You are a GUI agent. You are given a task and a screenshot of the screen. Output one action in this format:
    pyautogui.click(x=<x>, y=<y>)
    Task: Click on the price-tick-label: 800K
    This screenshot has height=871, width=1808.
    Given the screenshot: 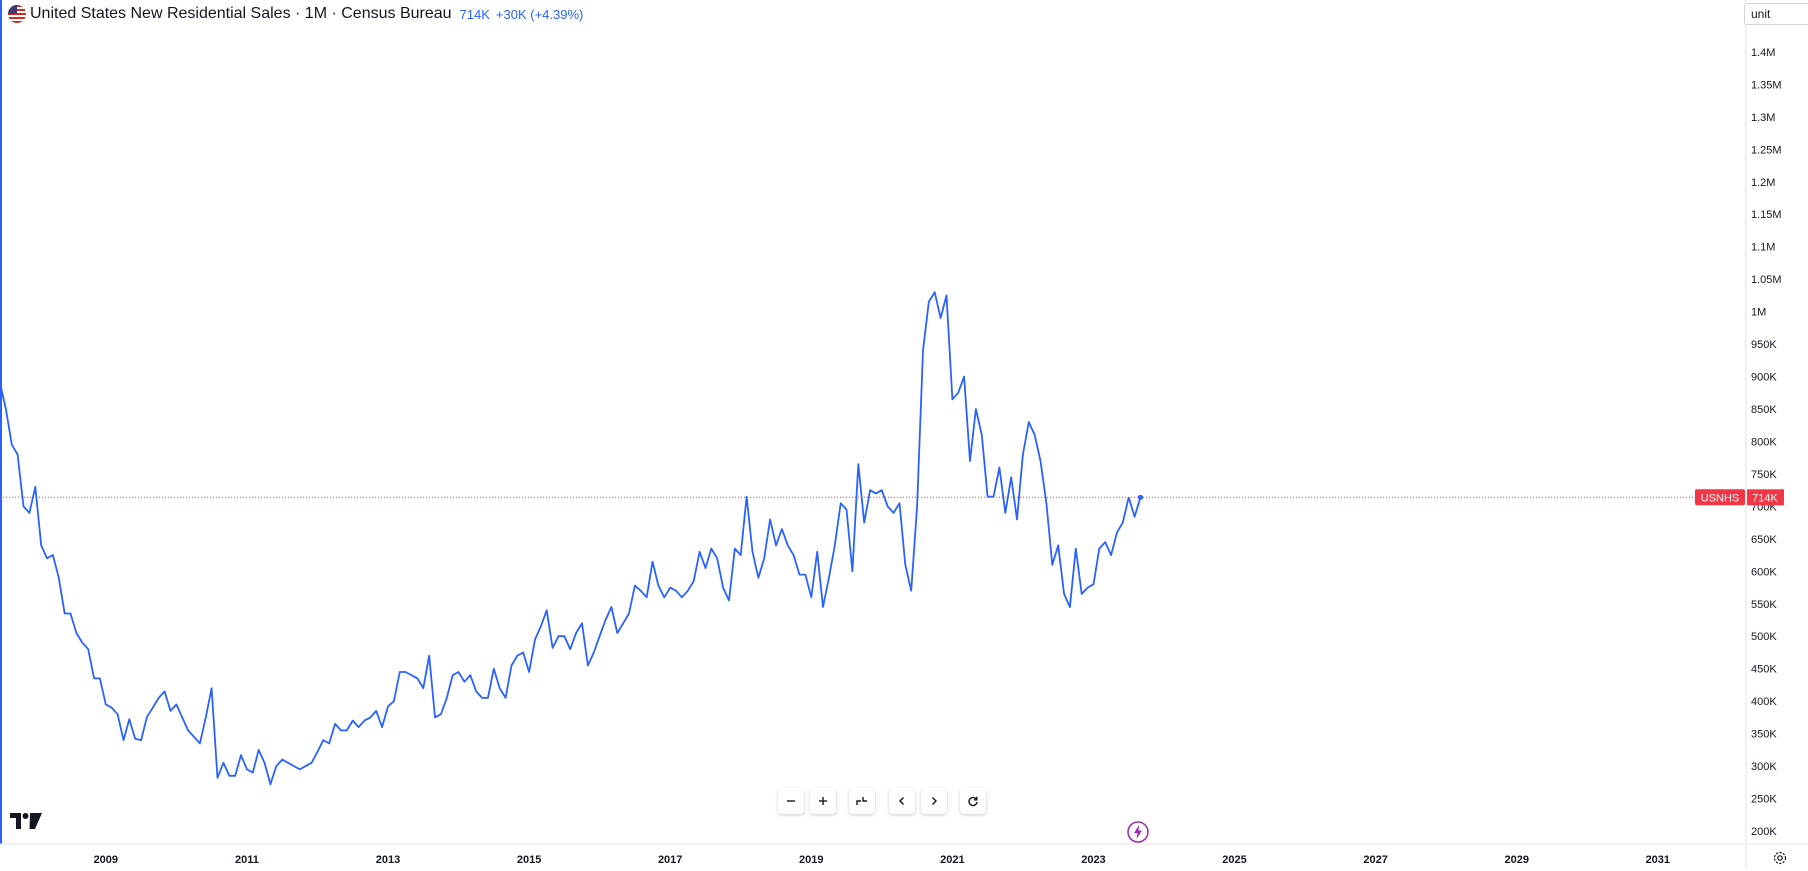 What is the action you would take?
    pyautogui.click(x=1764, y=442)
    